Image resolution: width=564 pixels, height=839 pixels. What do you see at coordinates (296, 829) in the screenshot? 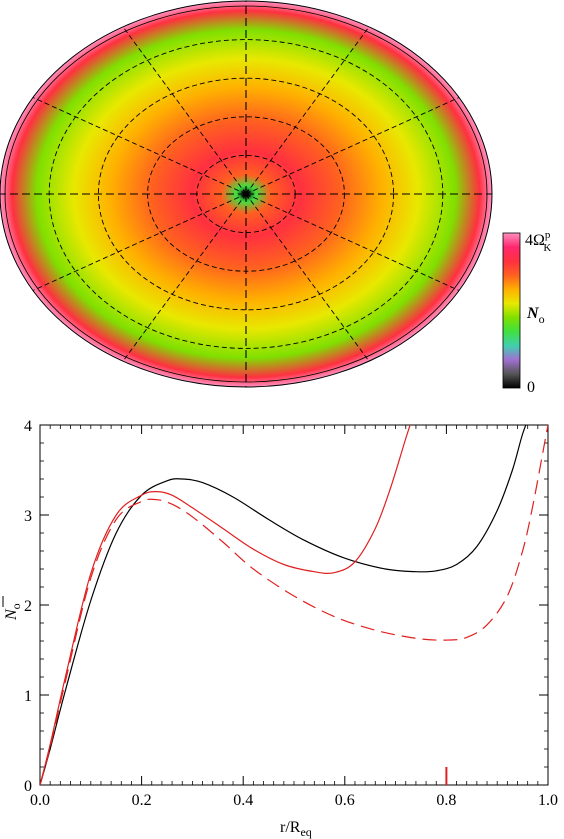
I see `x-axis-title: r/Req` at bounding box center [296, 829].